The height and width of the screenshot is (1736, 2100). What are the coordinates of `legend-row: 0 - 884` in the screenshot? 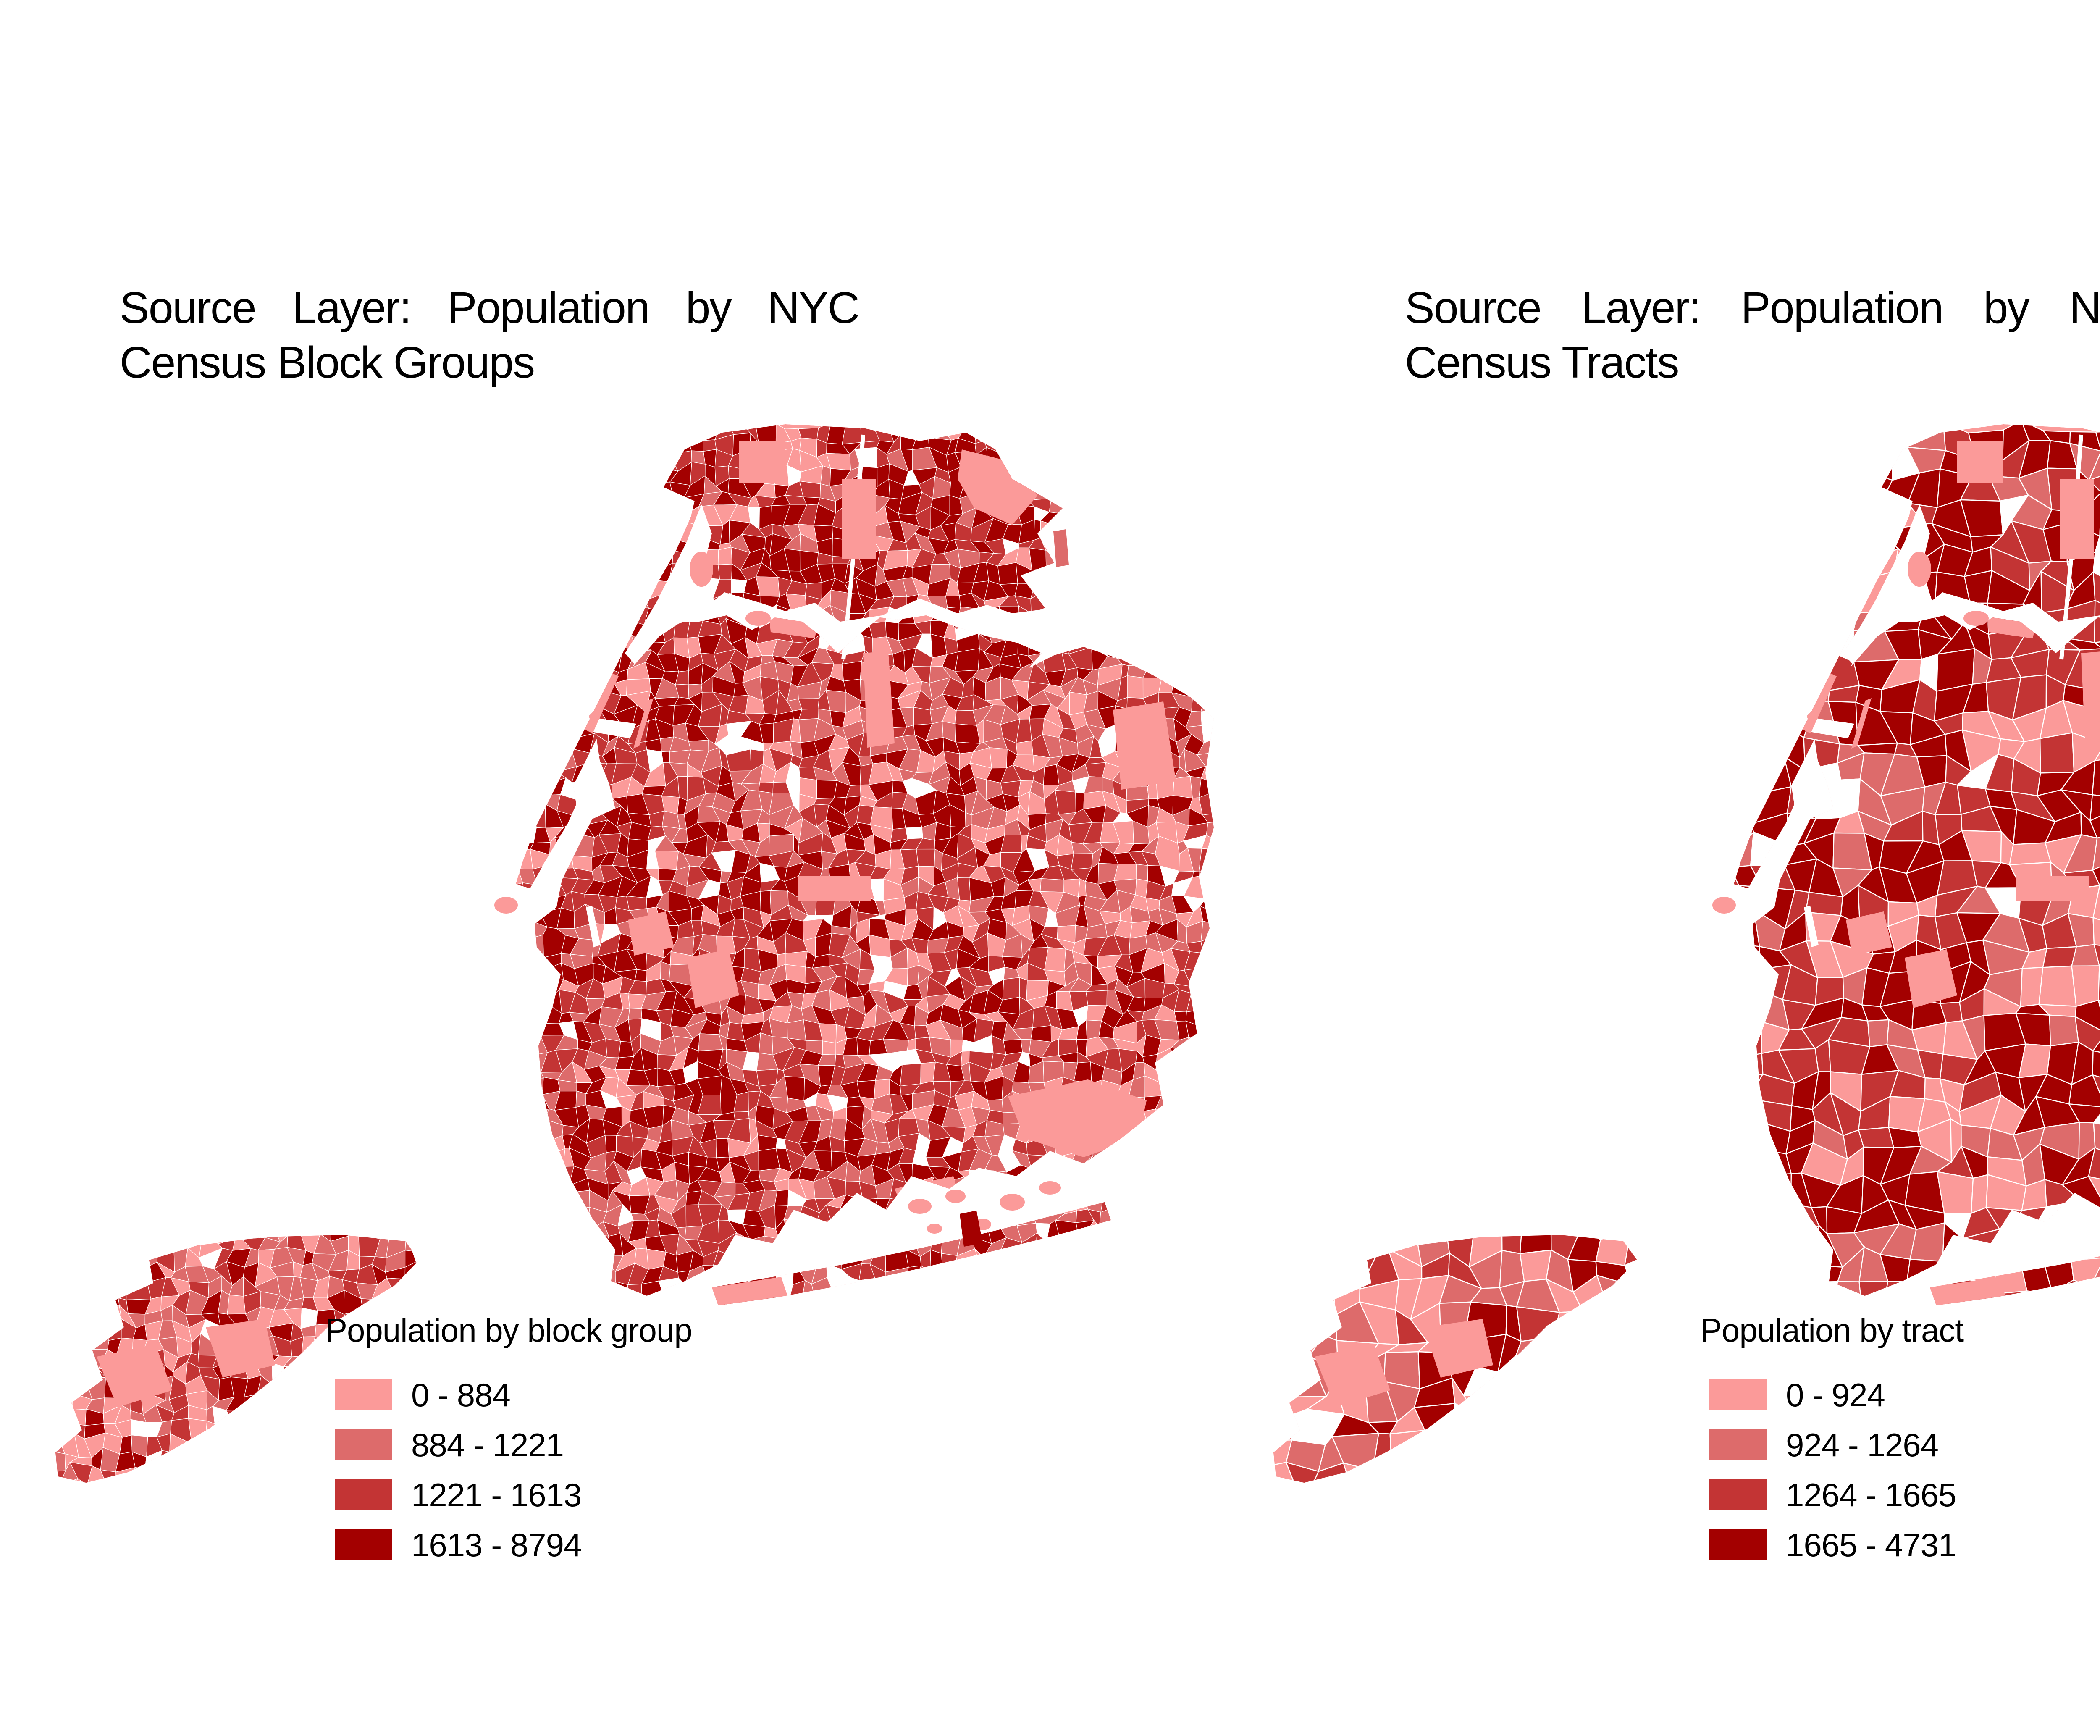 It's located at (509, 1394).